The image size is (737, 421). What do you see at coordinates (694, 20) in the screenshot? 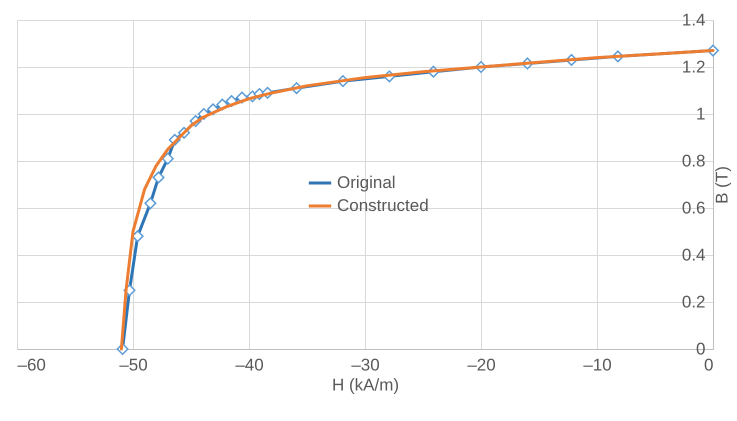
I see `y-tick-label: 1.4` at bounding box center [694, 20].